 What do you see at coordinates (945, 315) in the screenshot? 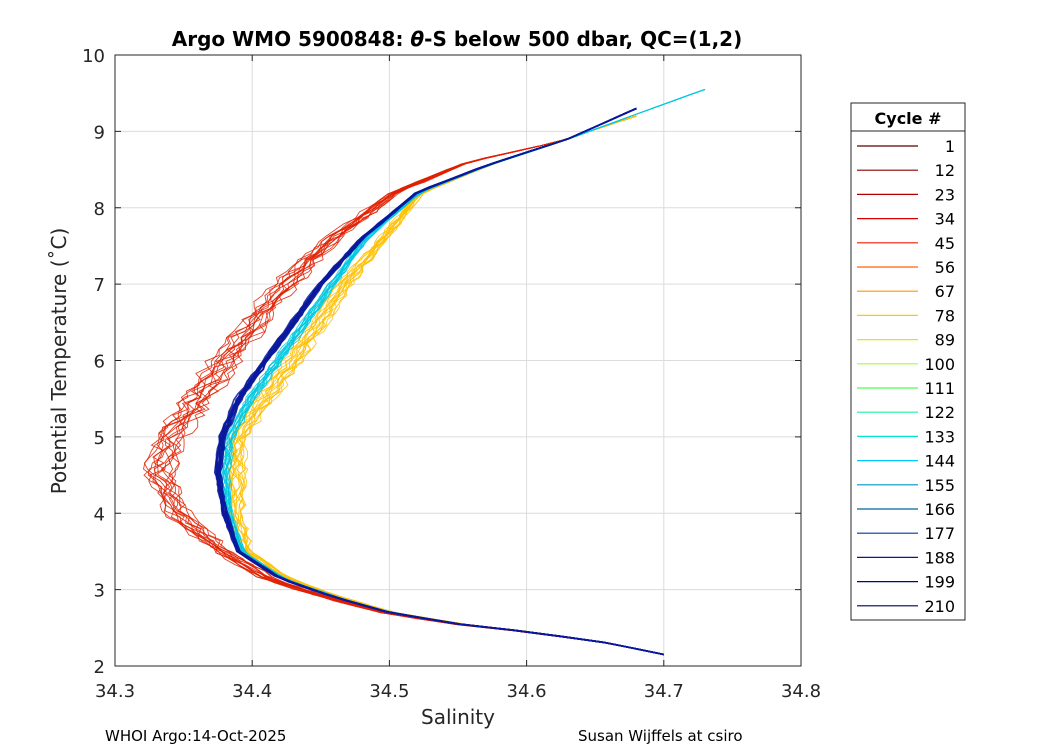
I see `legend-label: 78` at bounding box center [945, 315].